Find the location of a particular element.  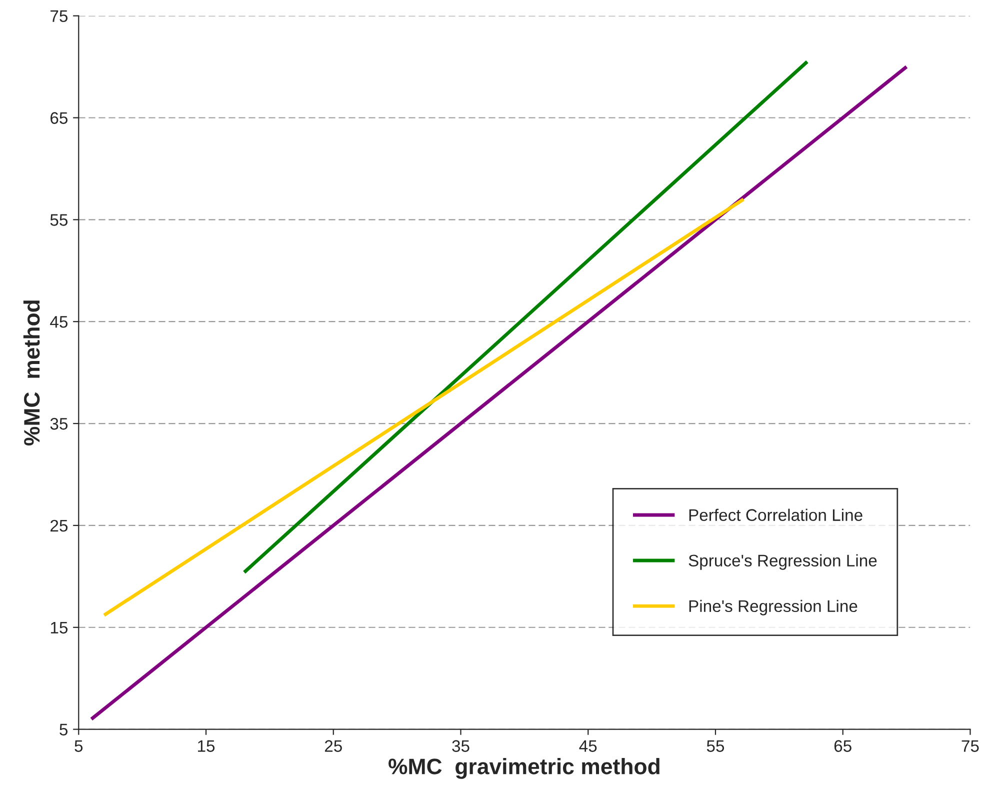

x-tick-label: 25 is located at coordinates (333, 746).